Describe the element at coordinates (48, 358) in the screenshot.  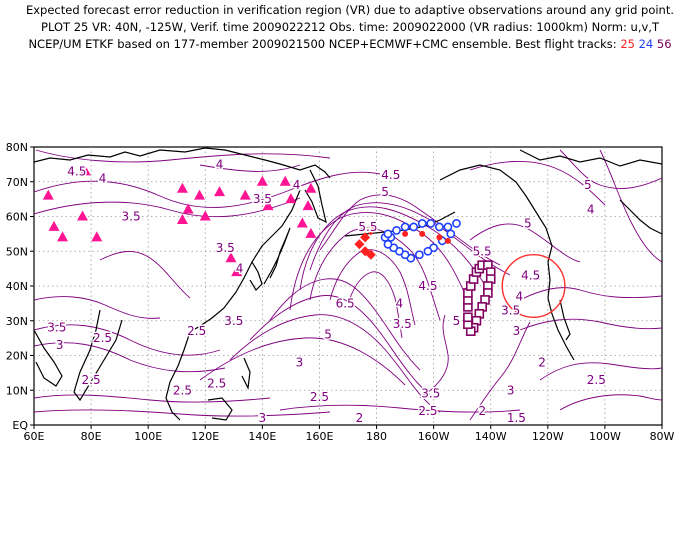
I see `coastline-arabia` at that location.